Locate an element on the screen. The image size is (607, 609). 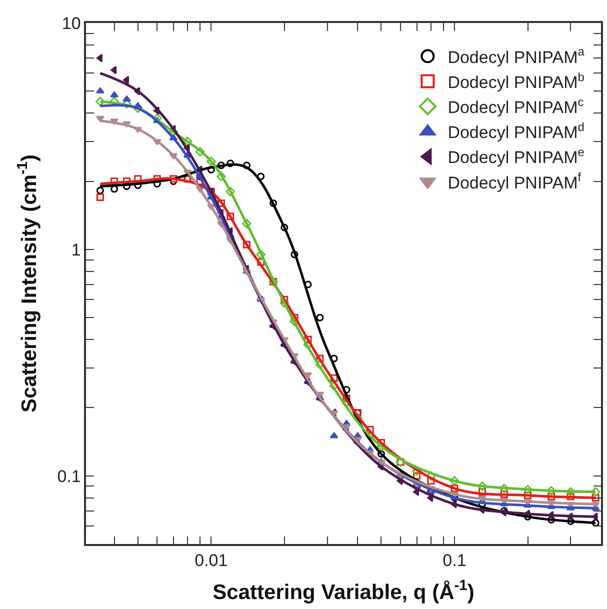
x-axis-title: Scattering Variable, q (Å$^{-1}$) is located at coordinates (343, 591).